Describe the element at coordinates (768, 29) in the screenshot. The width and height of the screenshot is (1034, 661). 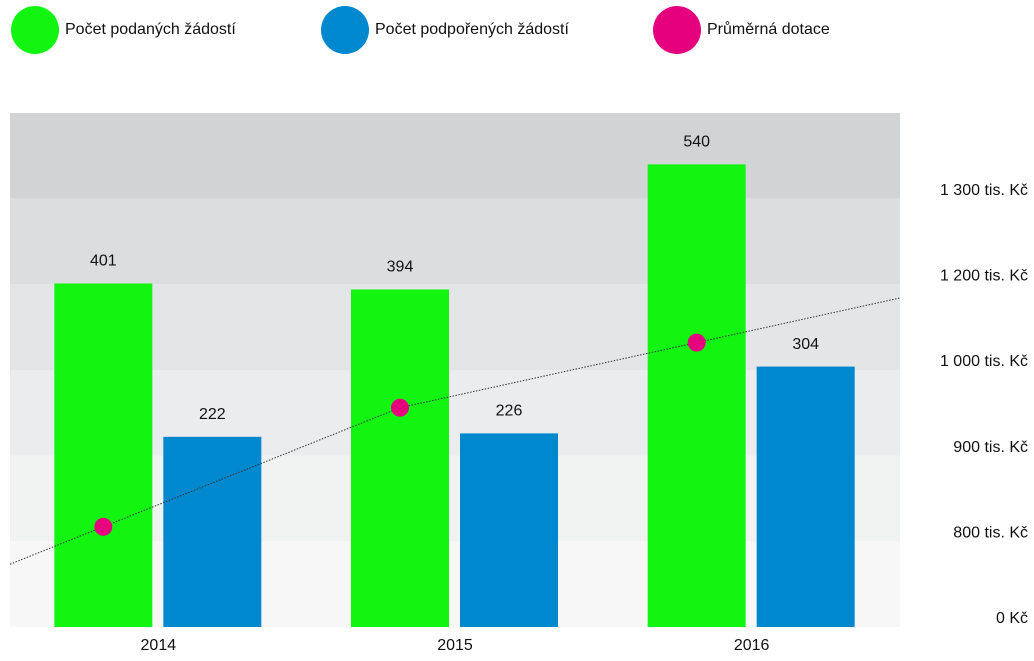
I see `legend-label: Průměrná dotace` at that location.